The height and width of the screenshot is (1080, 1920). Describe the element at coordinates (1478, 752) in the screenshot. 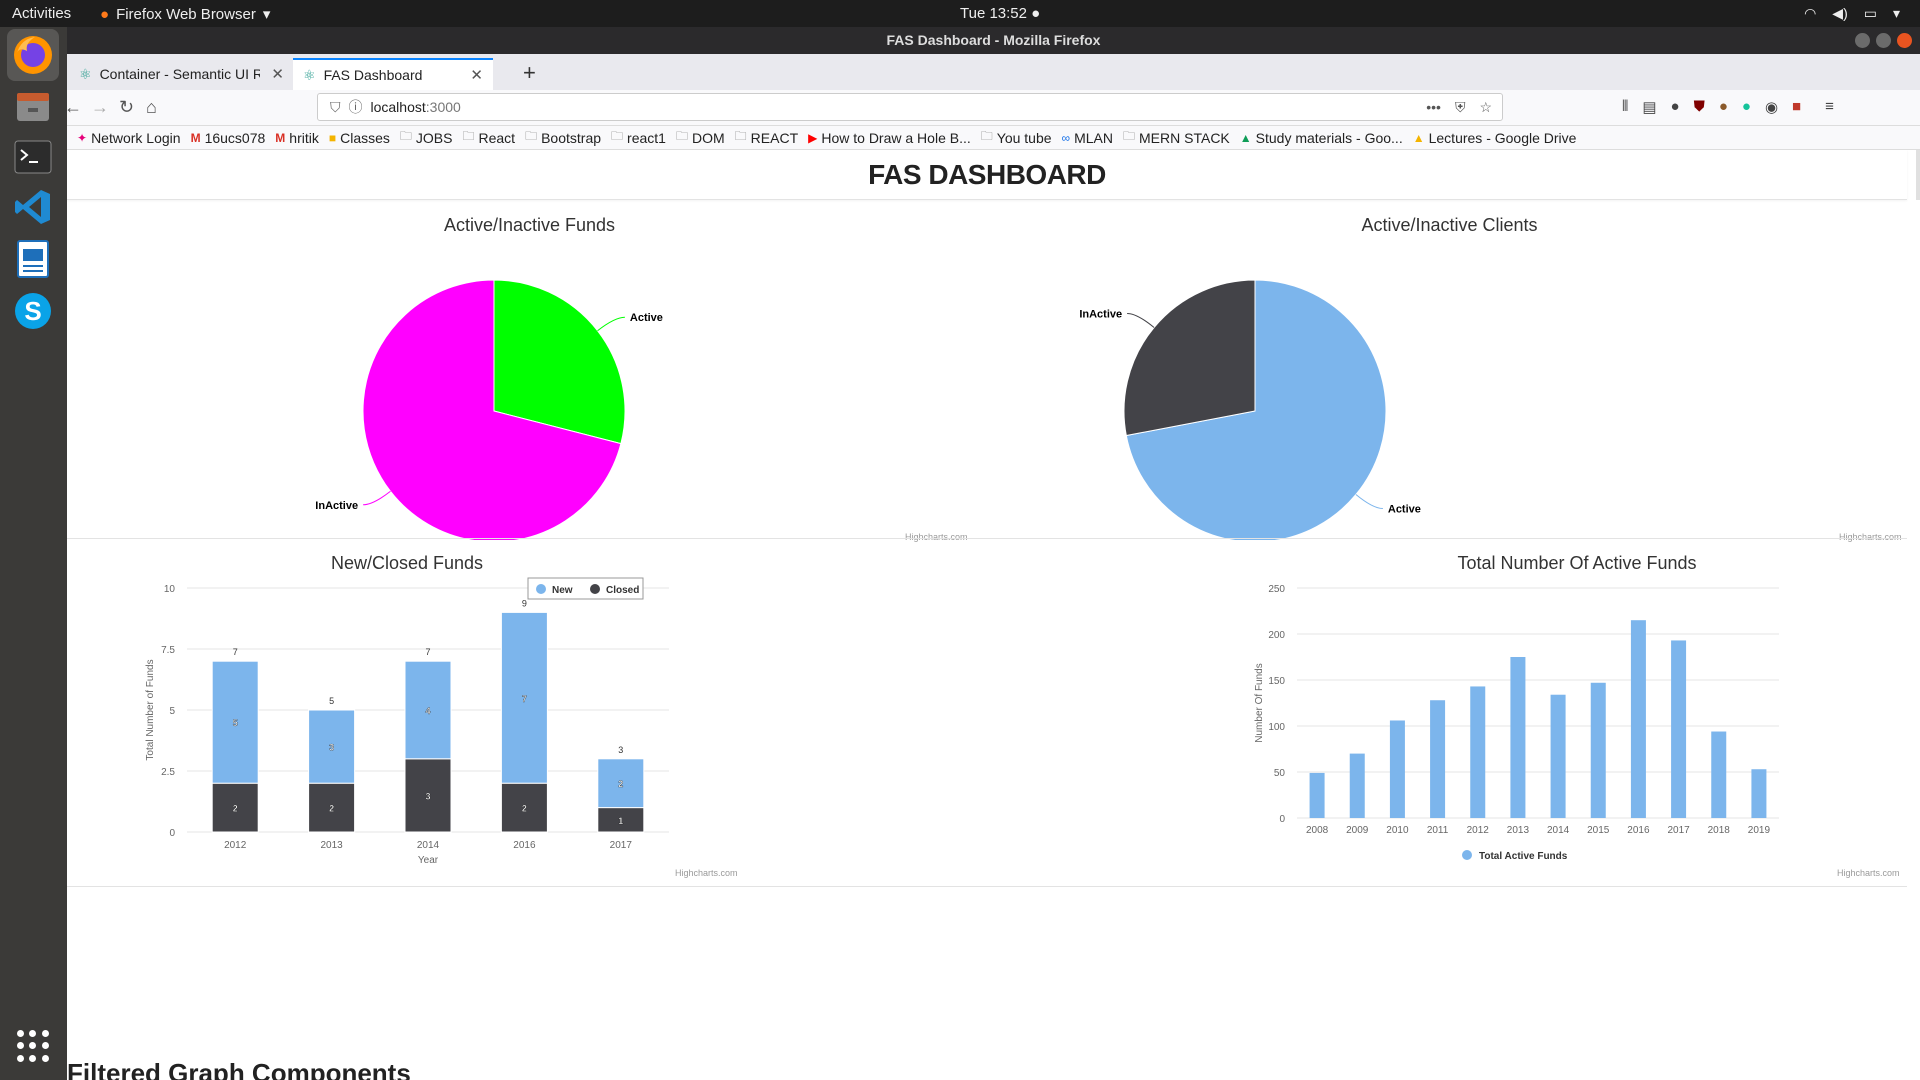

I see `bar-active-funds-2012` at that location.